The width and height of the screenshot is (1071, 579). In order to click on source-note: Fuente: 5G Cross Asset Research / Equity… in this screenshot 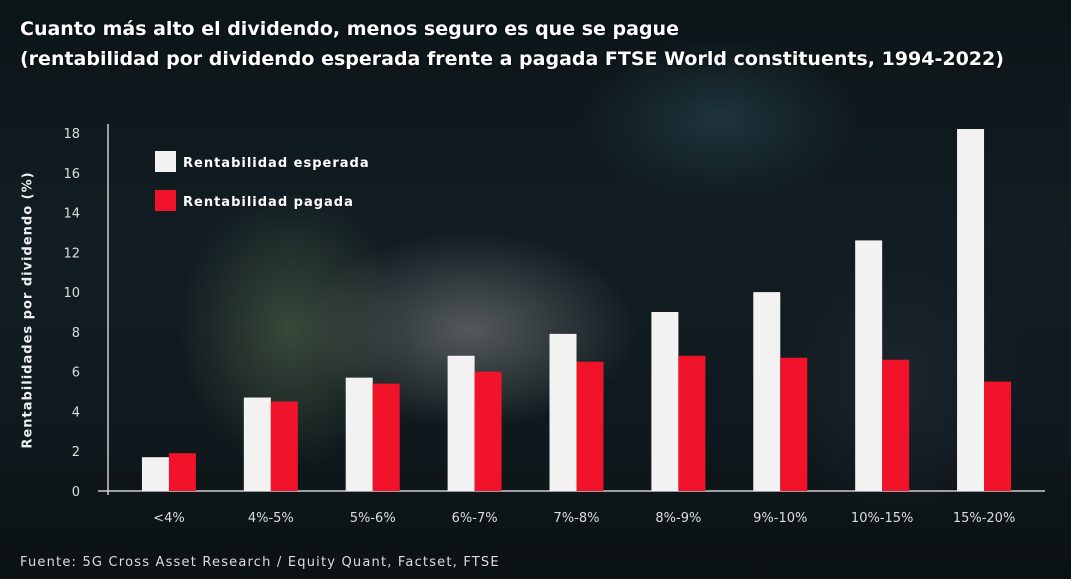, I will do `click(260, 562)`.